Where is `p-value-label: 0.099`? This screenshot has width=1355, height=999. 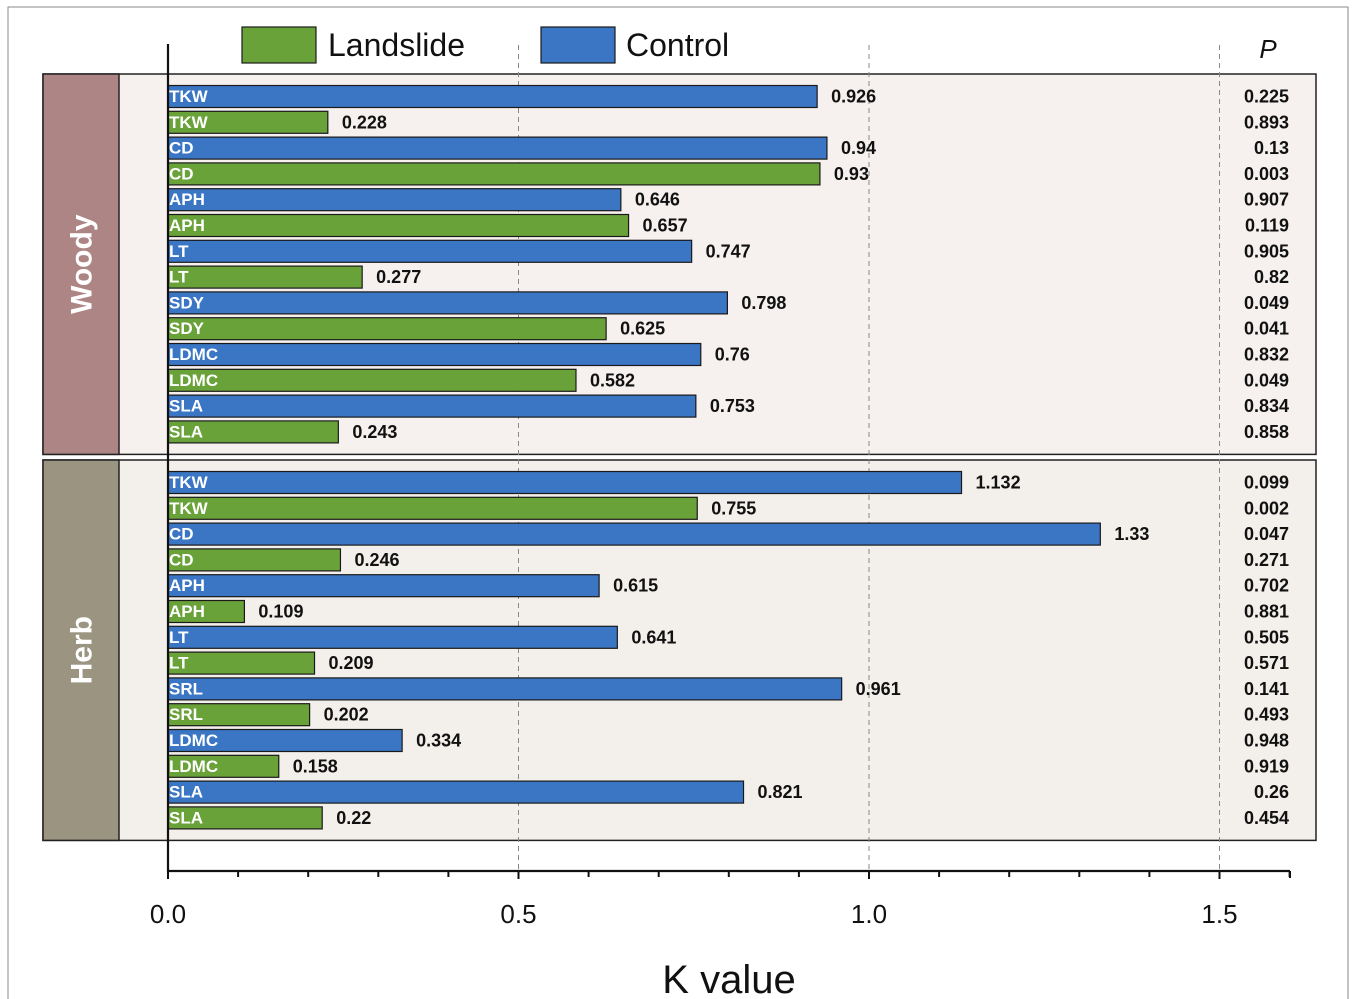
p-value-label: 0.099 is located at coordinates (1266, 483).